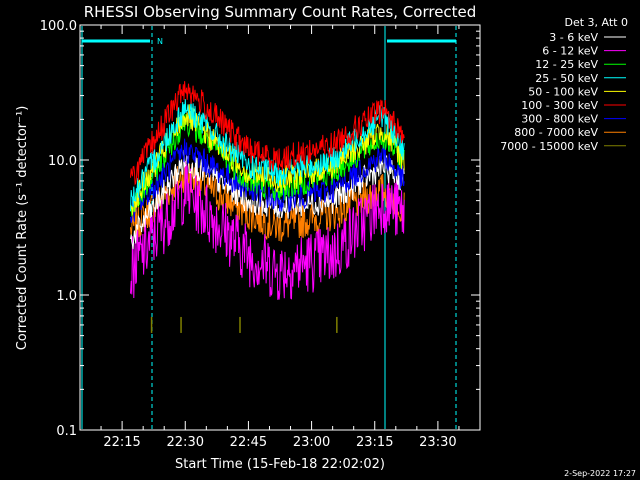  What do you see at coordinates (58, 26) in the screenshot?
I see `y-tick-label: 100.0` at bounding box center [58, 26].